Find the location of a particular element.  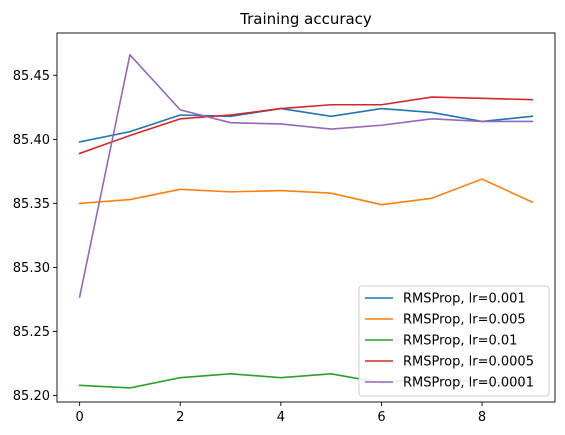

x-tick-label: 2 is located at coordinates (180, 417).